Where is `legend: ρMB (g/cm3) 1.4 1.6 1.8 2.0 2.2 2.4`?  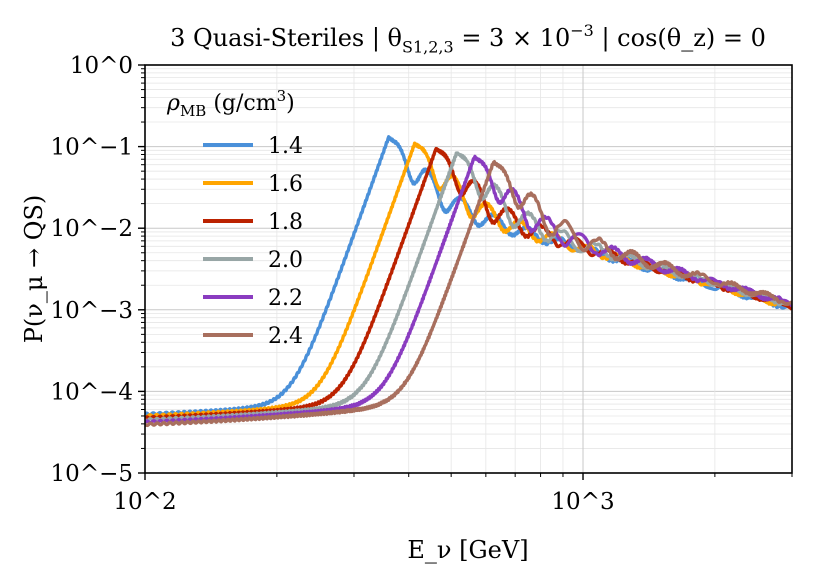
legend: ρMB (g/cm3) 1.4 1.6 1.8 2.0 2.2 2.4 is located at coordinates (234, 218).